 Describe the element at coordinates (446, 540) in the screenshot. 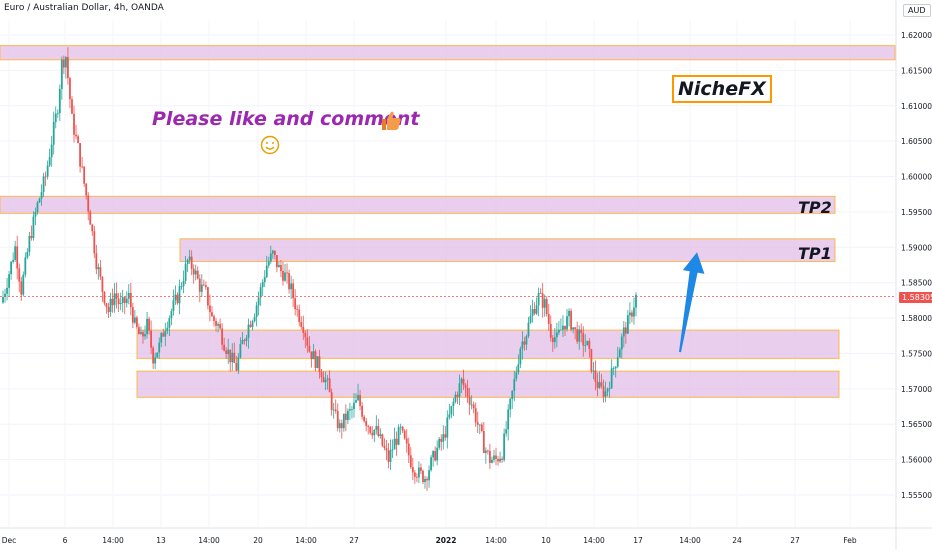

I see `time-tick-label: 2022` at that location.